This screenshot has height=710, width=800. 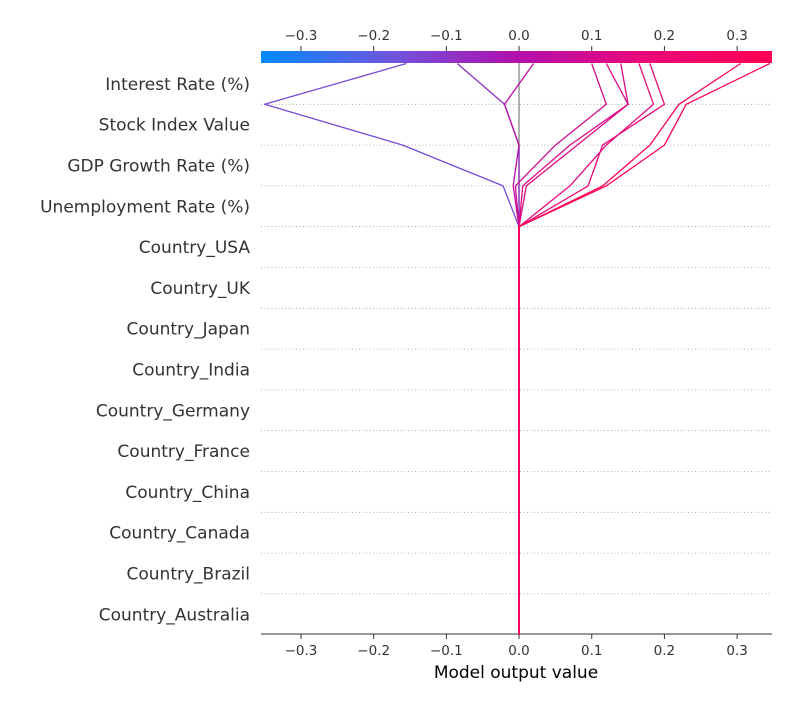 I want to click on feature-label: Country_Canada, so click(x=179, y=534).